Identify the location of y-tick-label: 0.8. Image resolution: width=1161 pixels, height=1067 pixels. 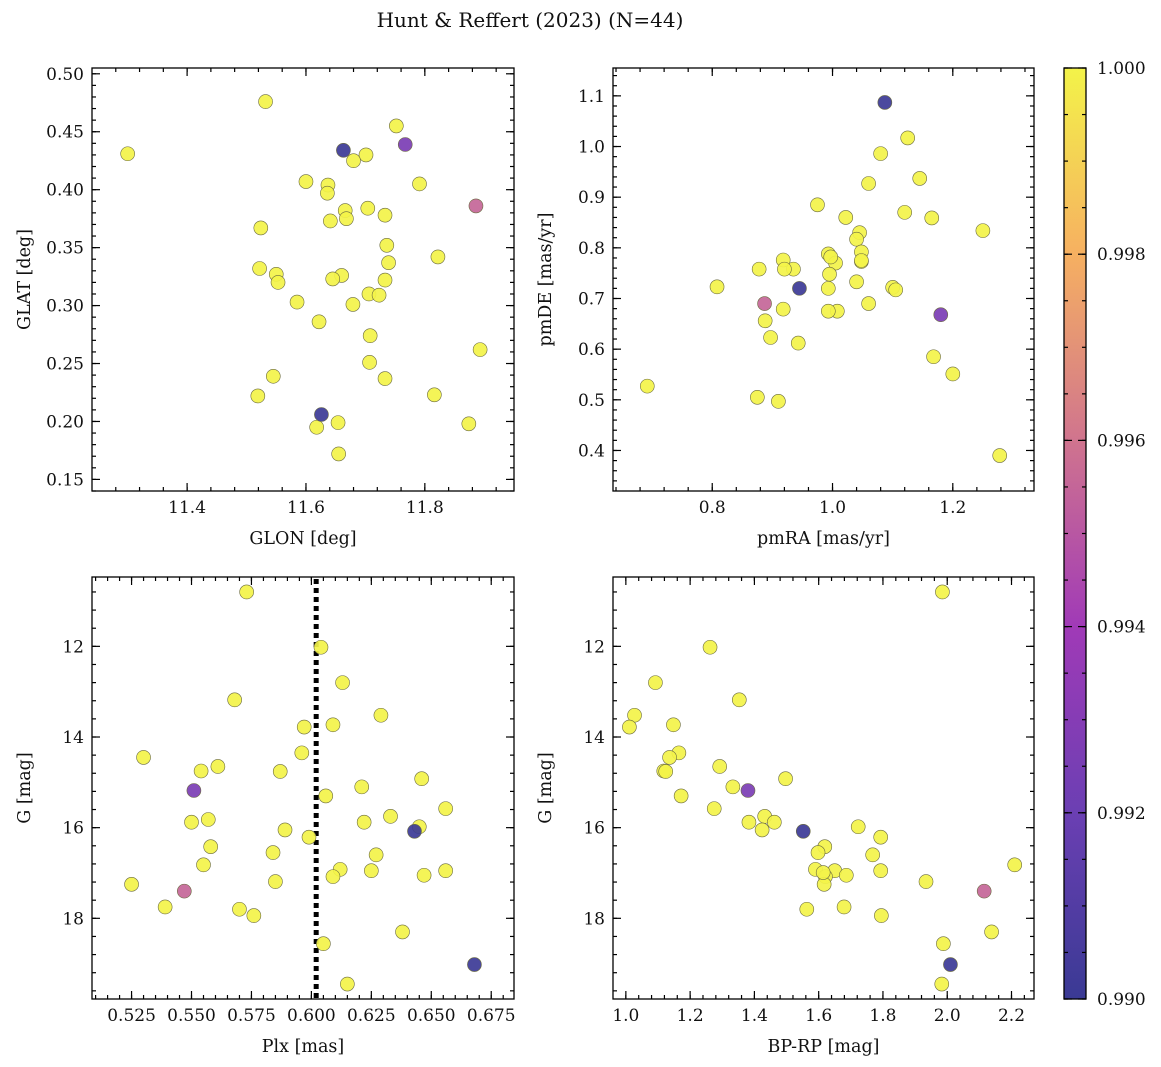
(591, 249).